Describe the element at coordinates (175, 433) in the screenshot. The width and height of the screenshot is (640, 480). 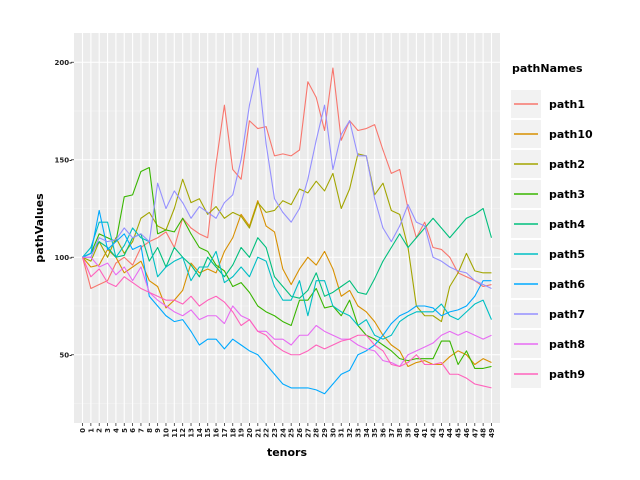
I see `x-tick-label: 11` at that location.